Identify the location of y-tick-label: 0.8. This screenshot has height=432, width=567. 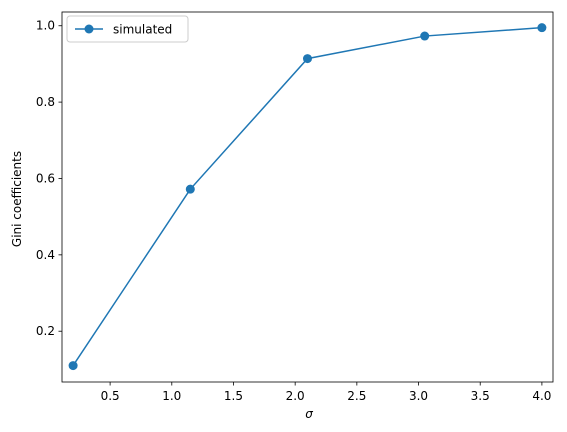
(45, 102).